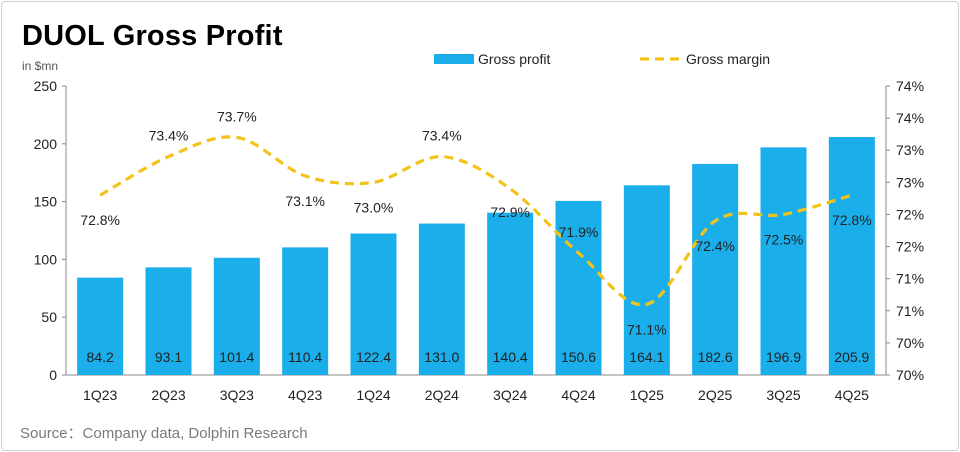 Image resolution: width=960 pixels, height=452 pixels. What do you see at coordinates (49, 317) in the screenshot?
I see `left-tick-label: 50` at bounding box center [49, 317].